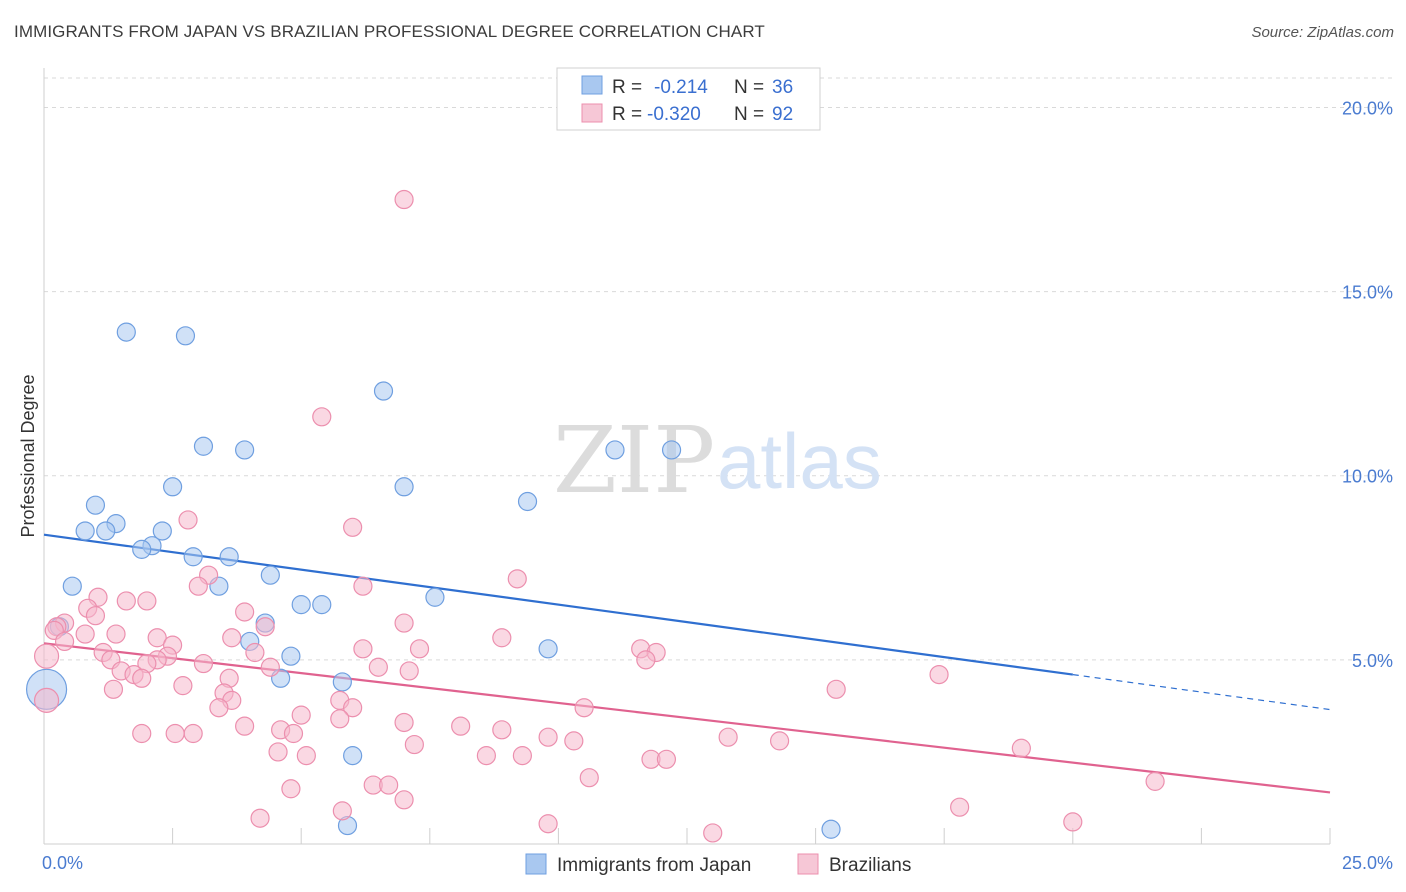  I want to click on y-tick-label-1: 10.0%, so click(1367, 477).